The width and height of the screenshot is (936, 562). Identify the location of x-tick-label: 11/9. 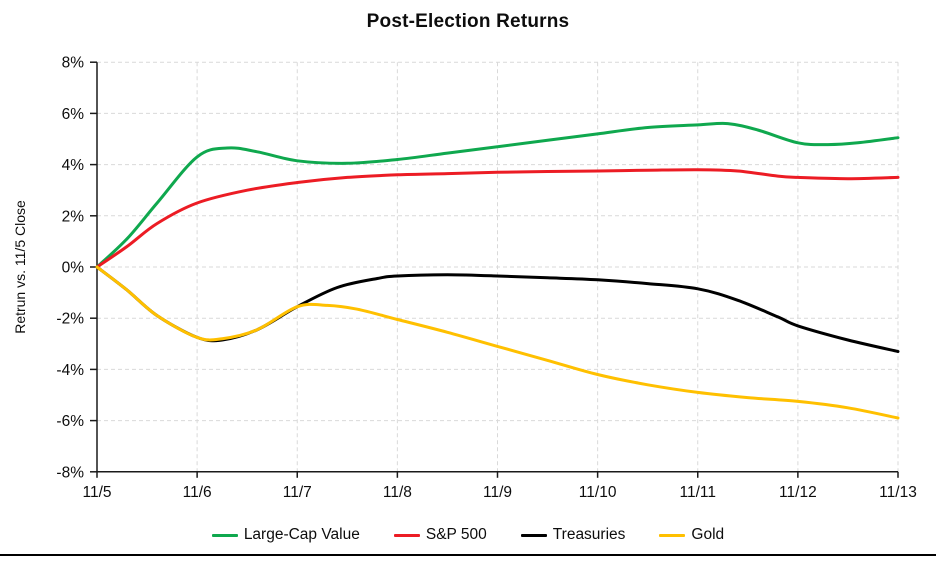
(497, 492).